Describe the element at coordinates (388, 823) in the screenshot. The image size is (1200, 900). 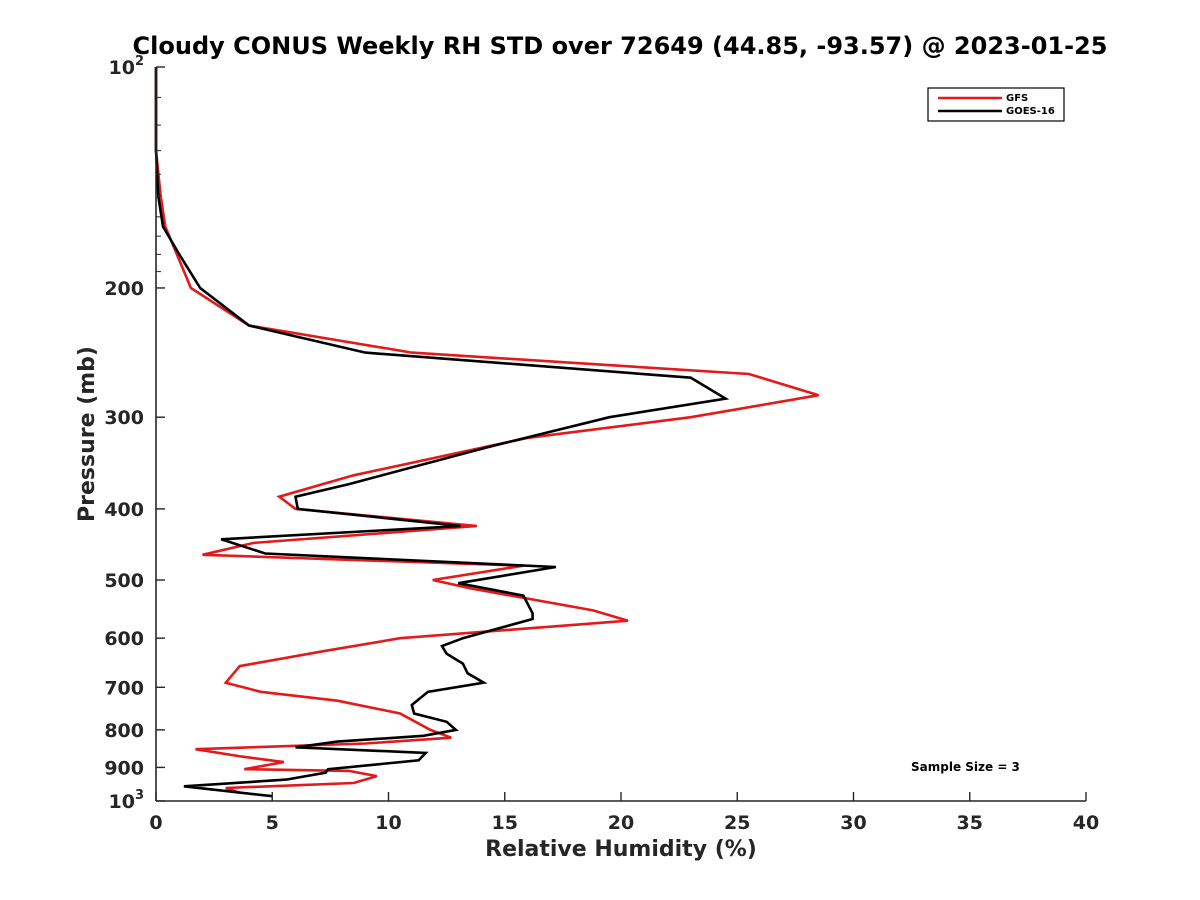
I see `x-tick-label: 10` at that location.